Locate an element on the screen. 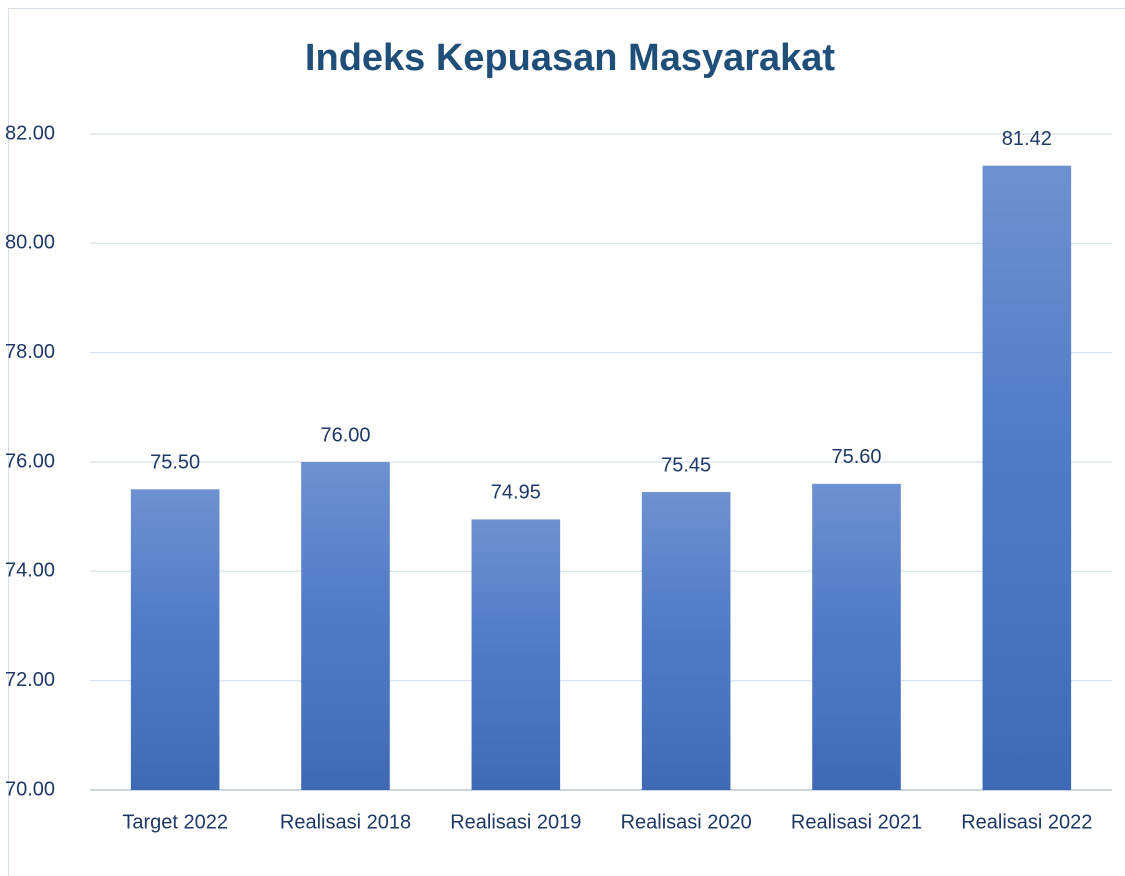  y-tick-label: 70.00 is located at coordinates (30, 789).